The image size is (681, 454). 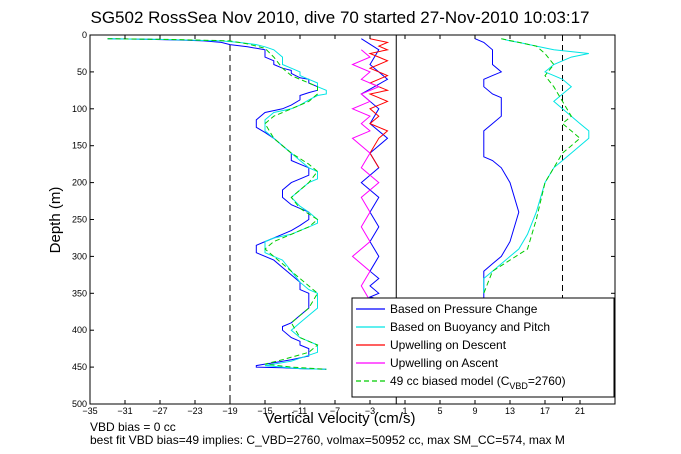 I want to click on vbd-bias-note: VBD bias = 0 cc, so click(x=133, y=427).